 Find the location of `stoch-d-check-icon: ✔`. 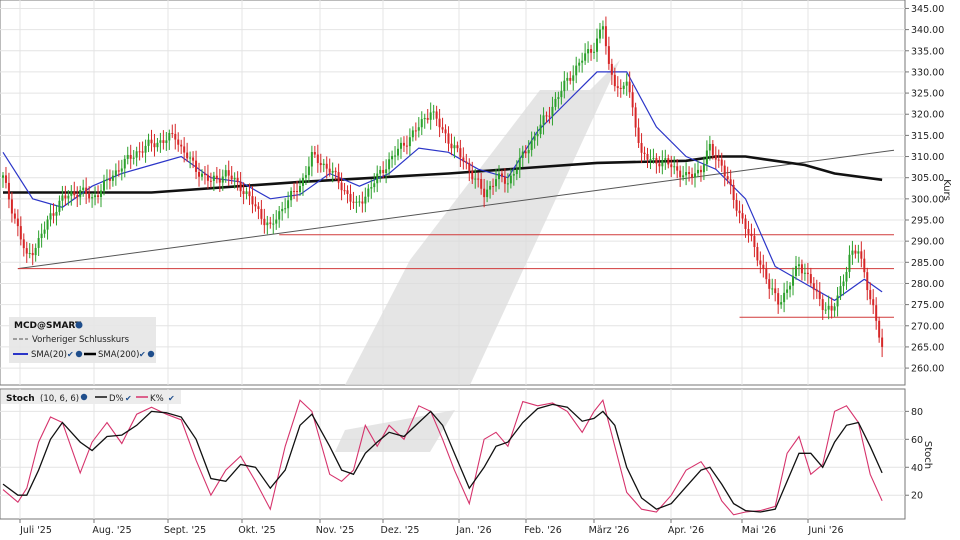

stoch-d-check-icon: ✔ is located at coordinates (128, 398).